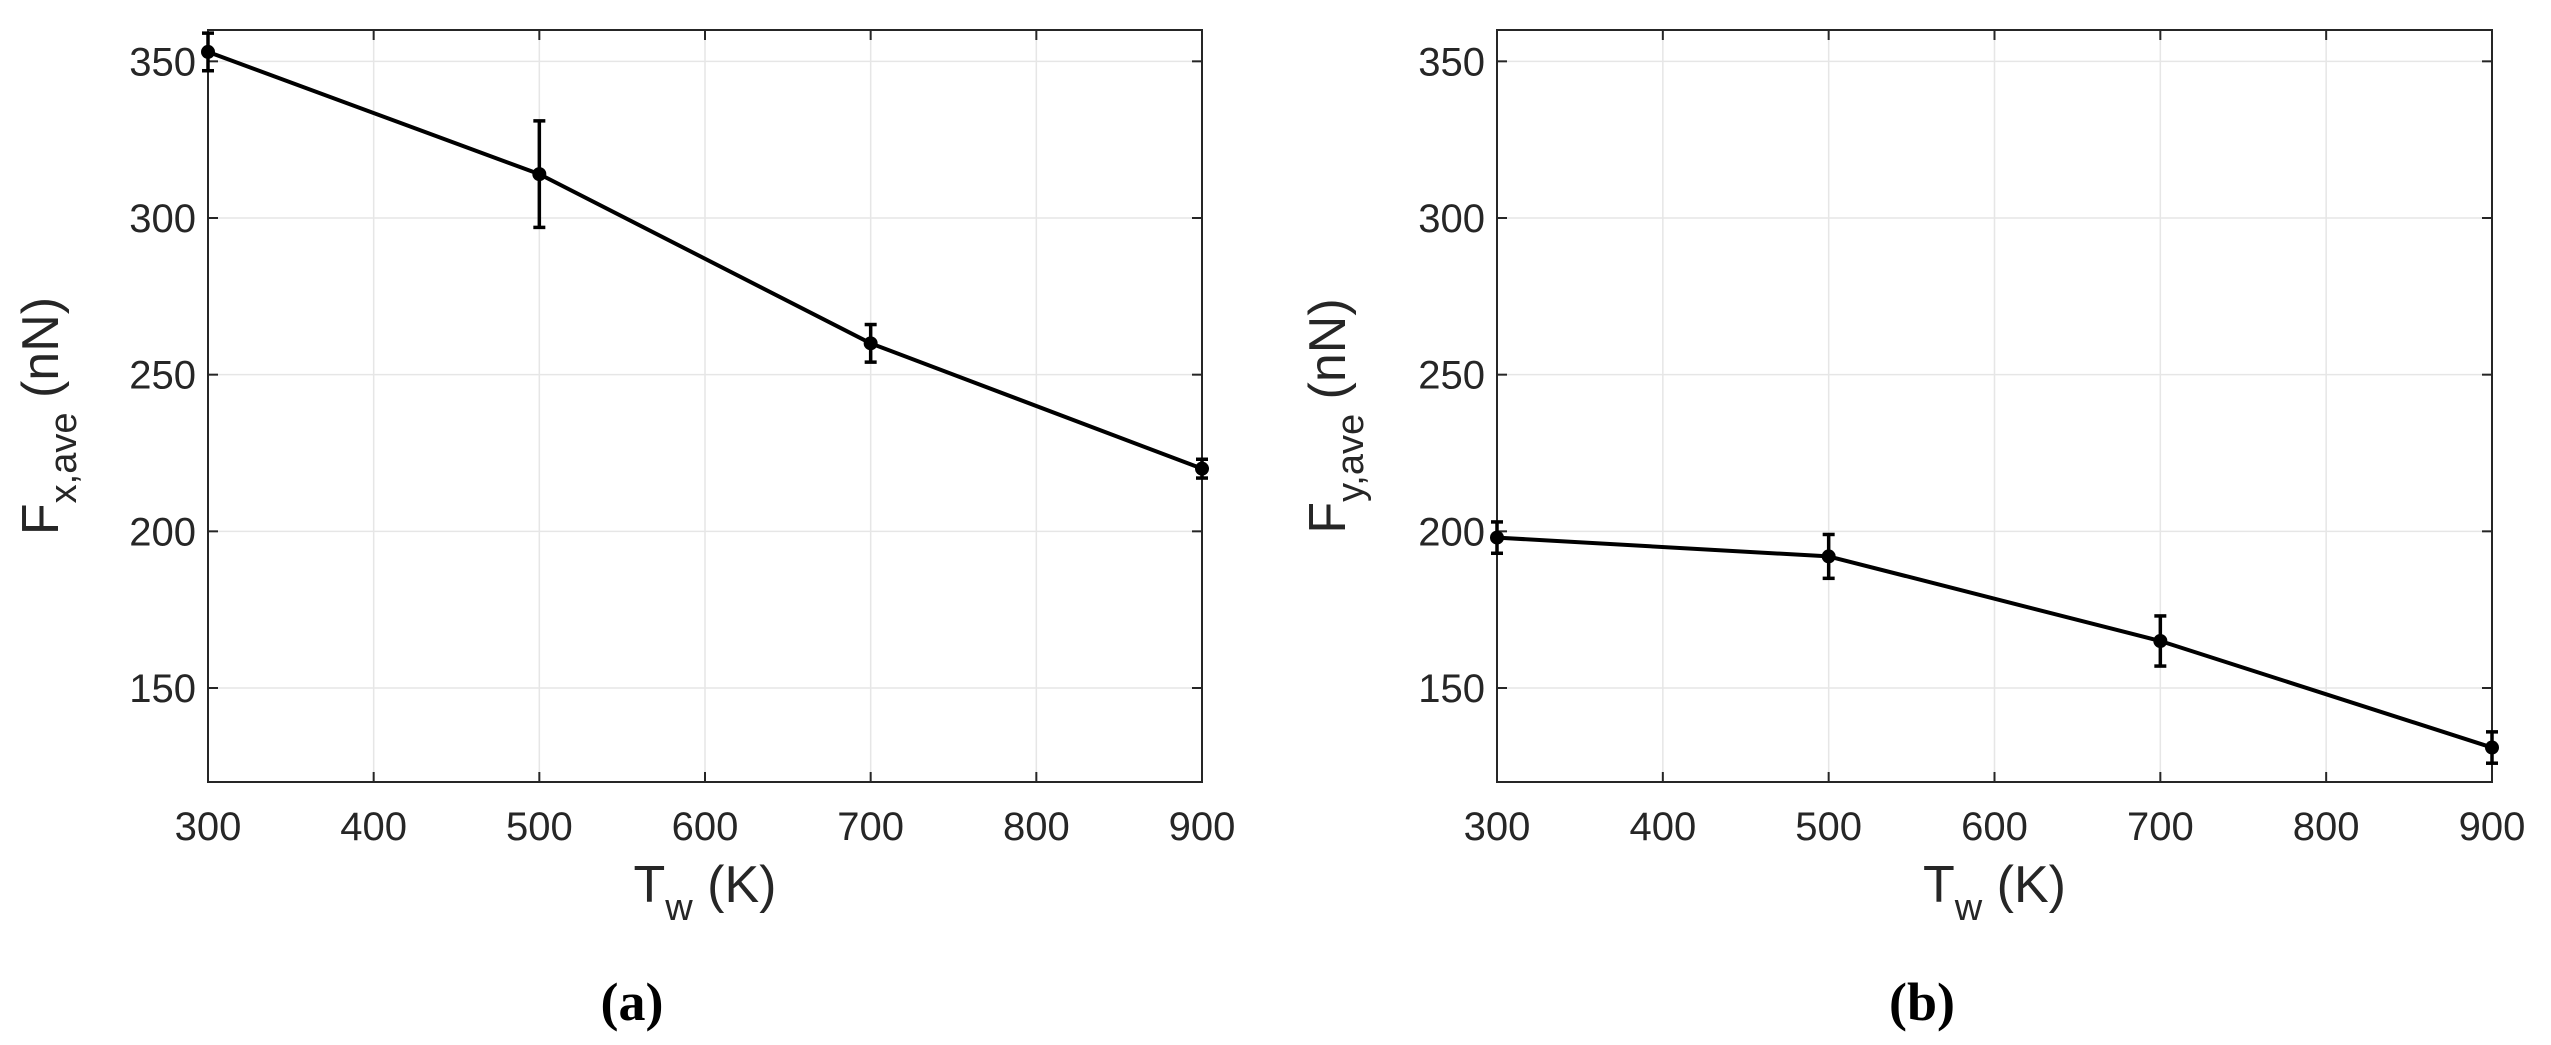 The width and height of the screenshot is (2551, 1045). Describe the element at coordinates (64, 457) in the screenshot. I see `y-axis-label-subscript: x,ave` at that location.